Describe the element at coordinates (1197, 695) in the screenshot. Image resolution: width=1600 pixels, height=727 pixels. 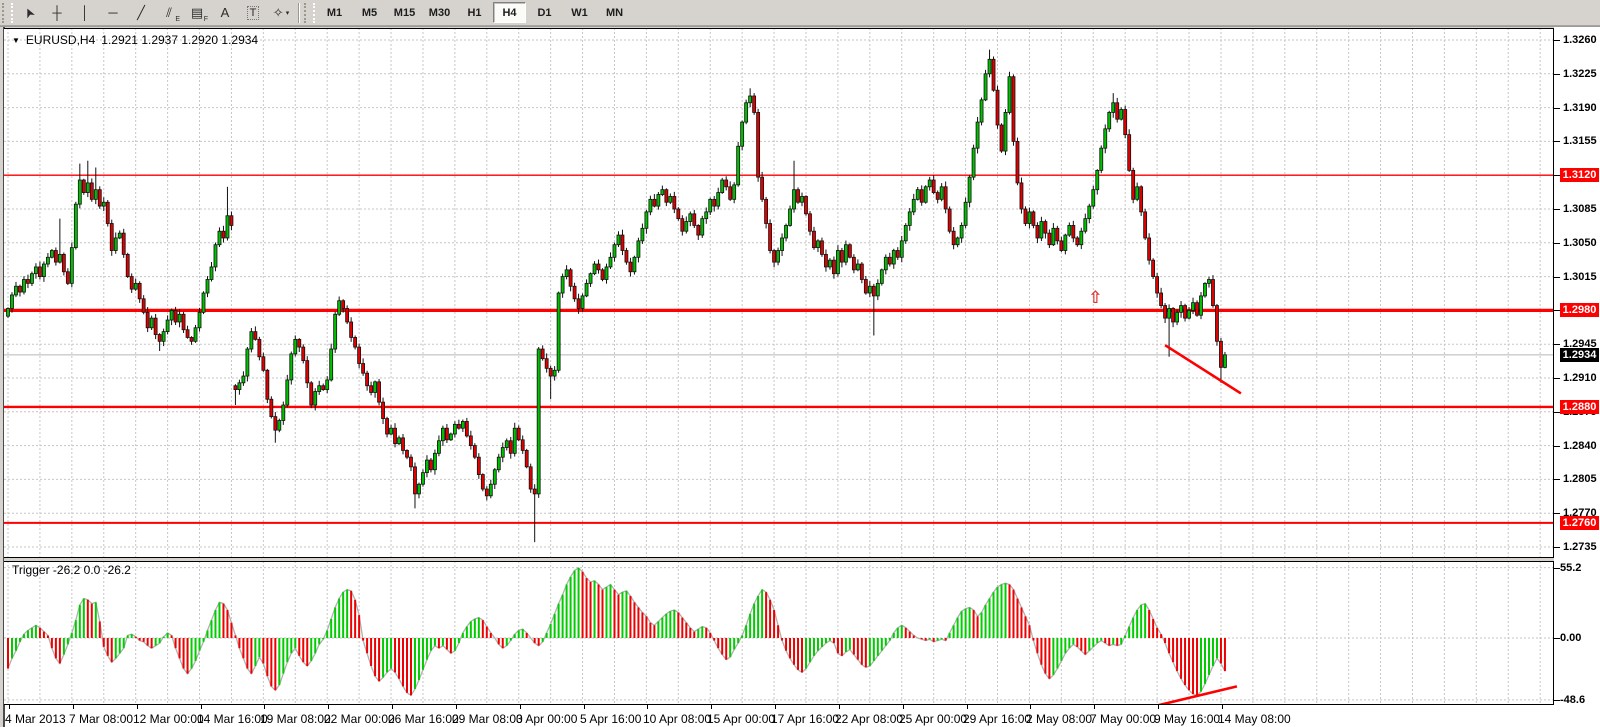
I see `indicator-trendline` at that location.